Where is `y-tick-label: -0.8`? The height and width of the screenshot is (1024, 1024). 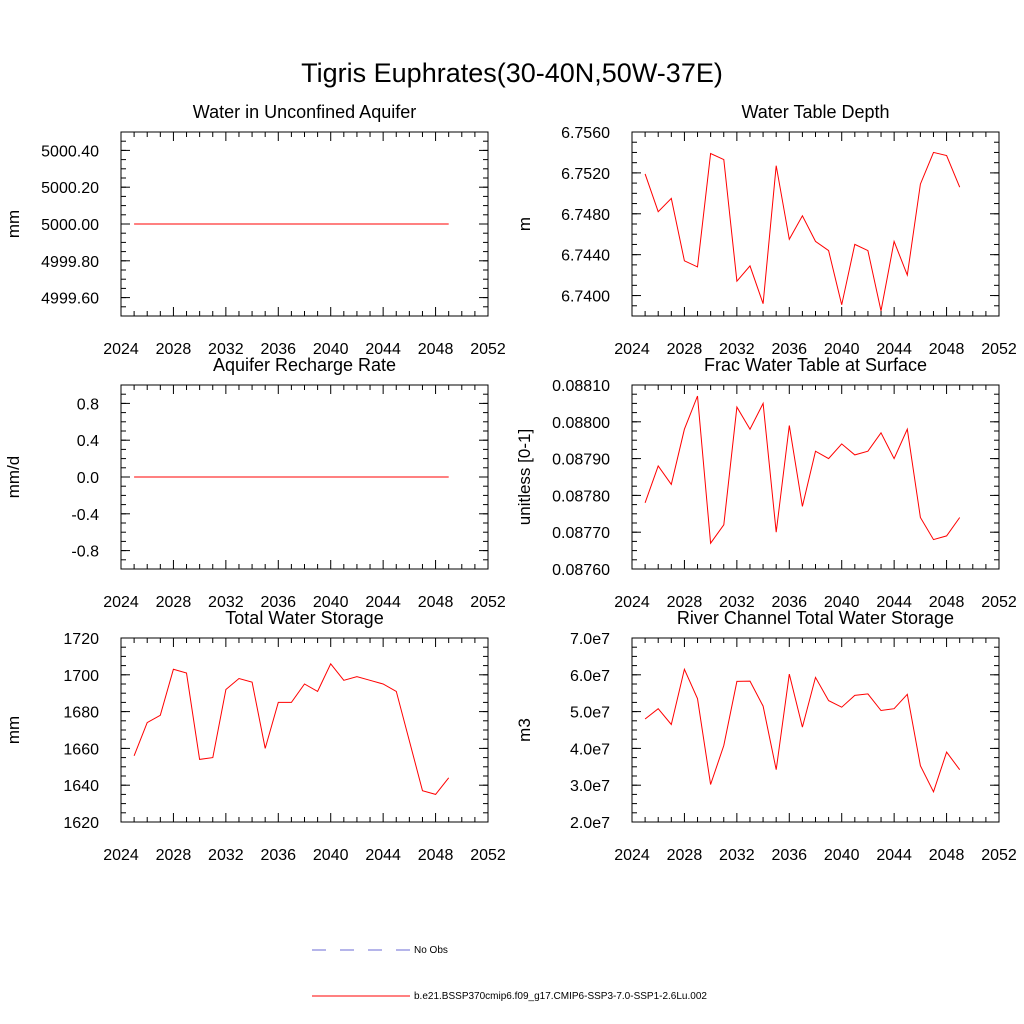
y-tick-label: -0.8 is located at coordinates (85, 552).